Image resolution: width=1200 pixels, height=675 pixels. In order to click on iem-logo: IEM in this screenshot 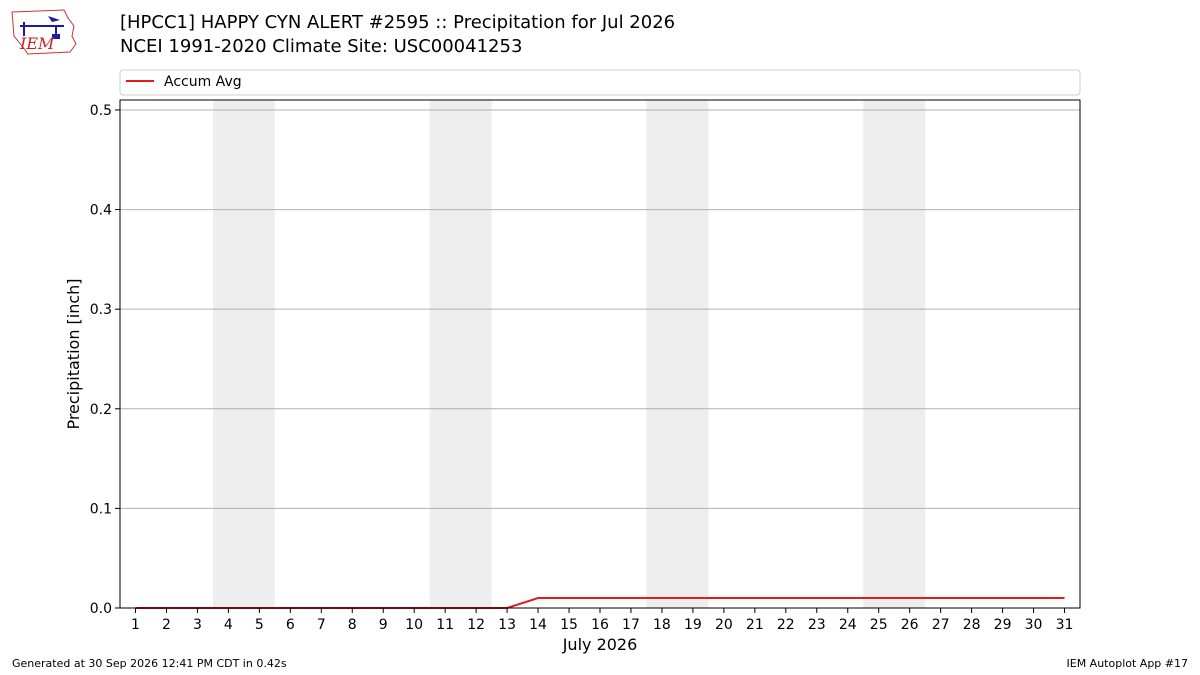, I will do `click(44, 32)`.